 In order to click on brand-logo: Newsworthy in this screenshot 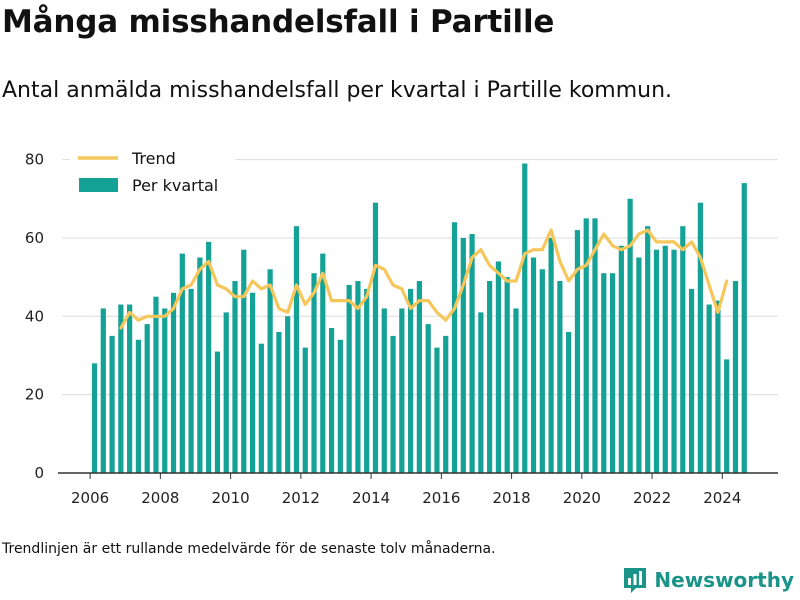, I will do `click(708, 580)`.